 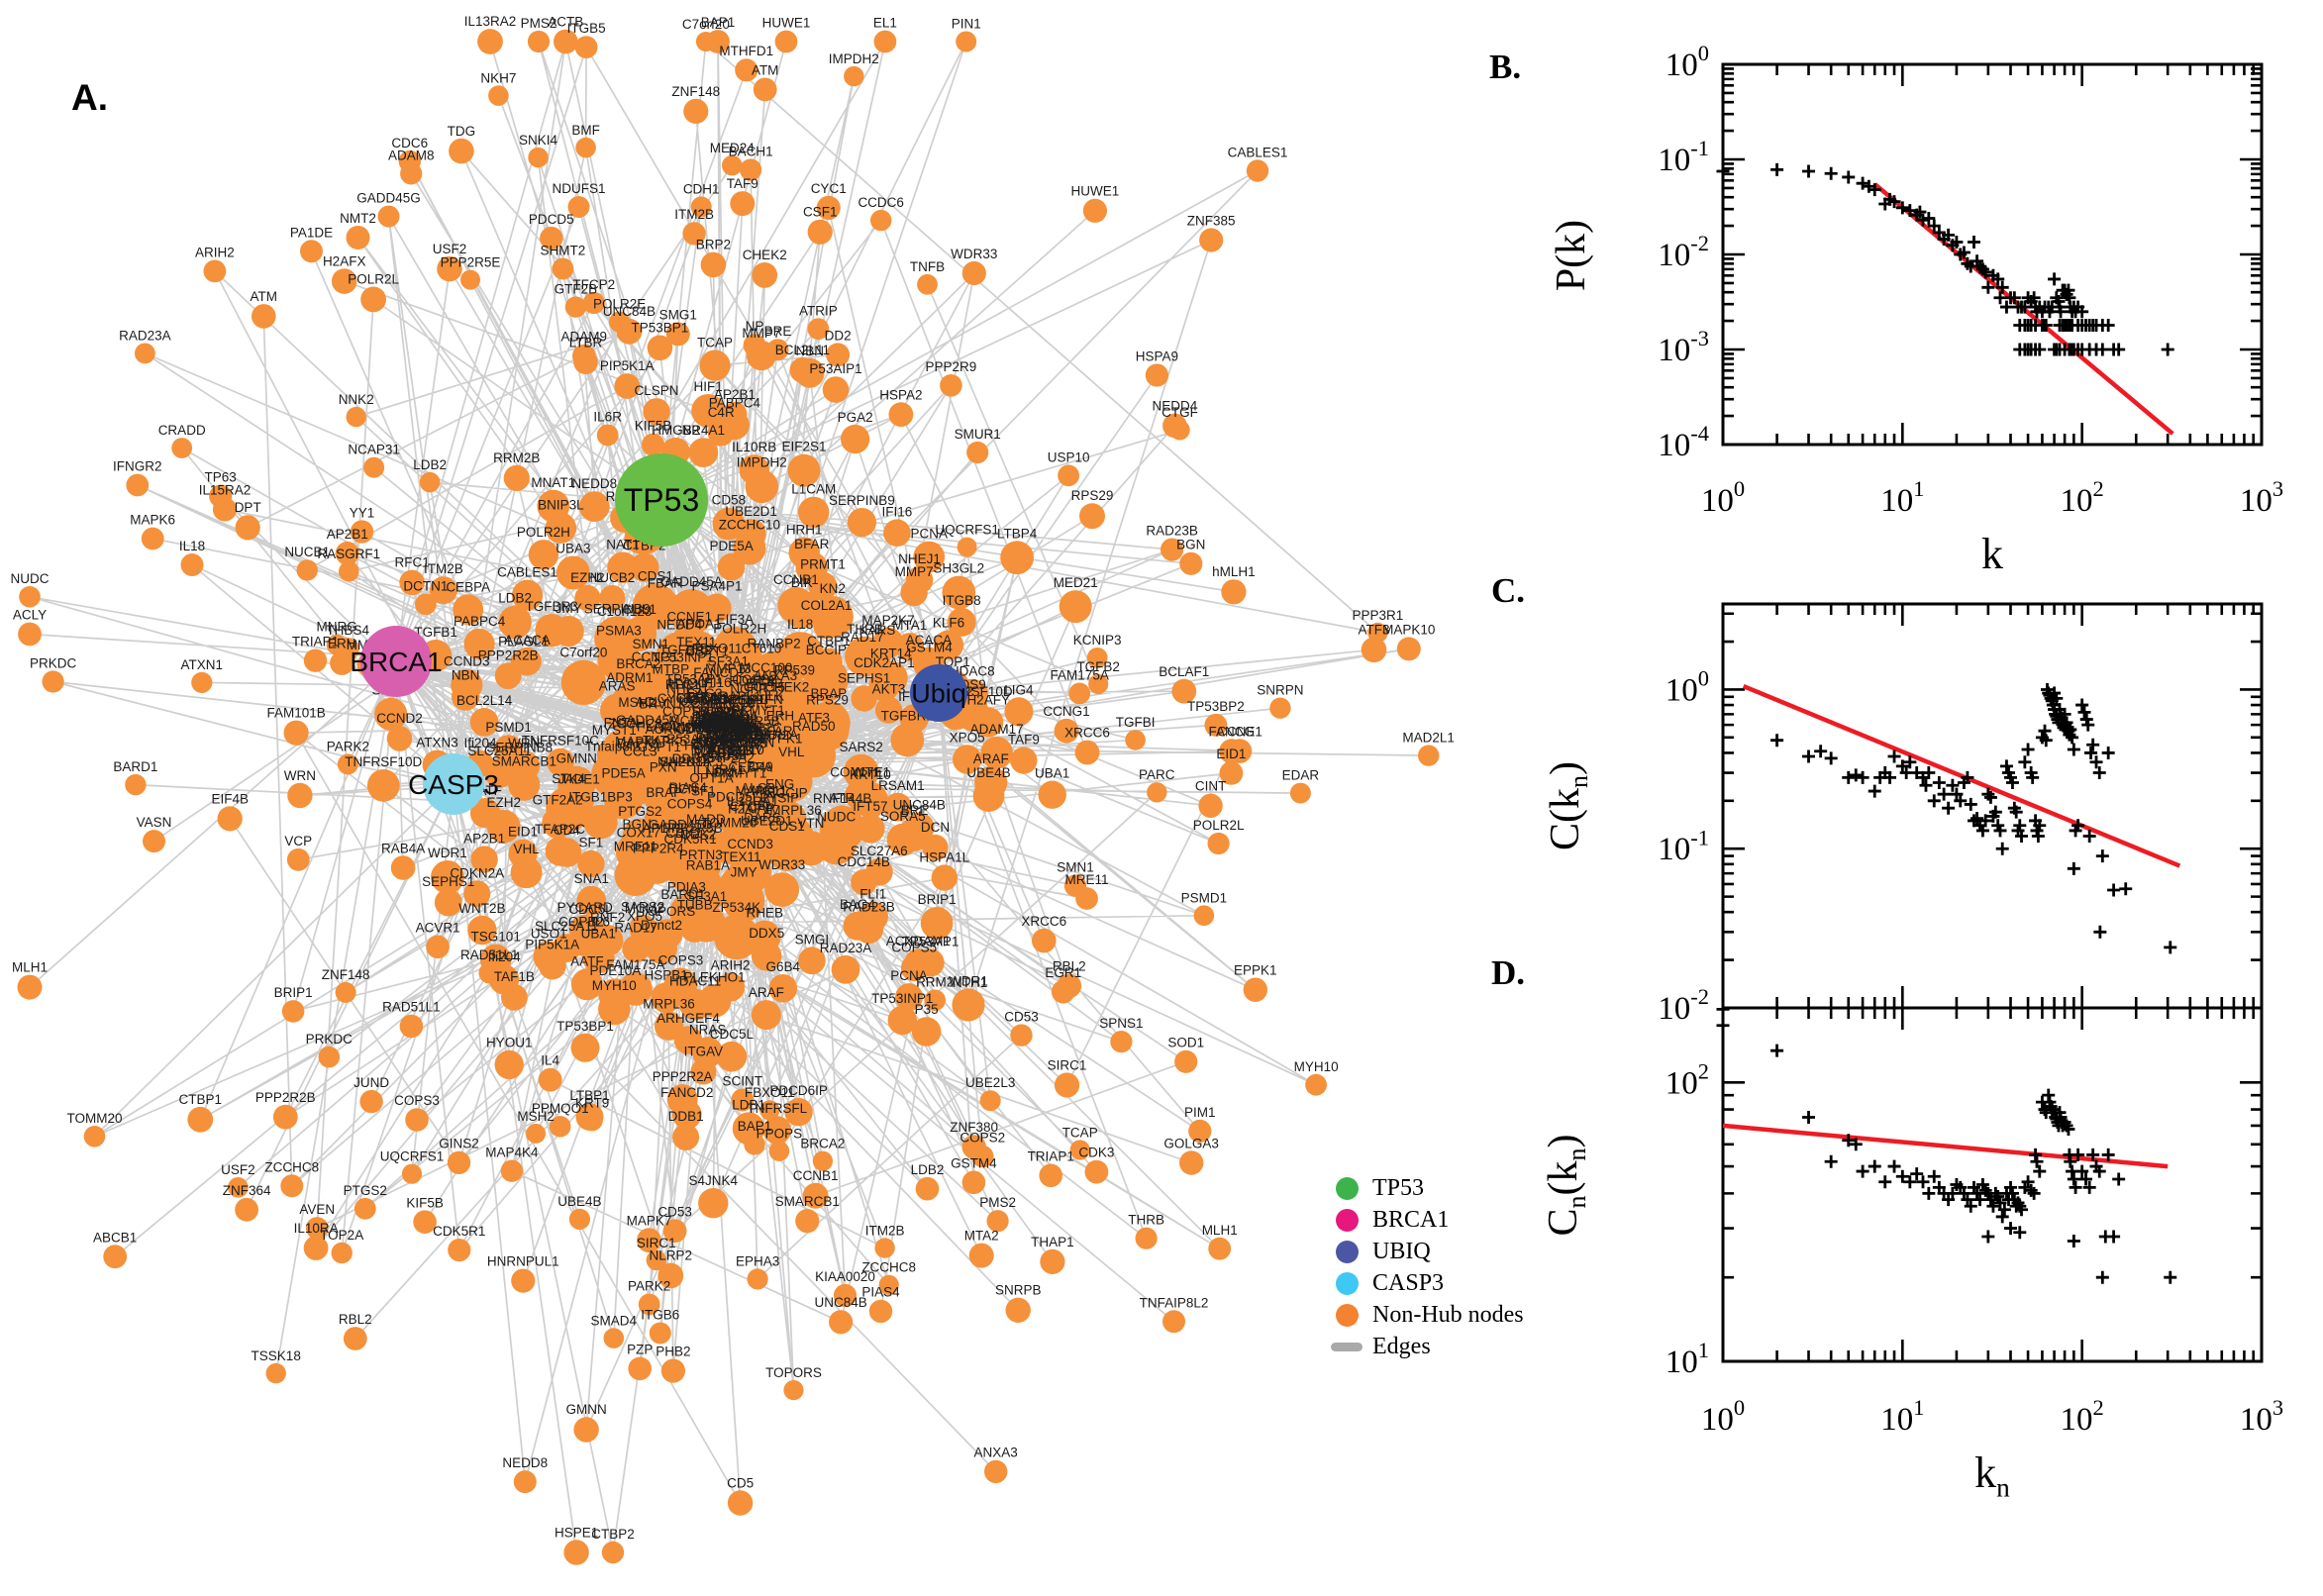 What do you see at coordinates (765, 913) in the screenshot?
I see `gene-label: RHEB` at bounding box center [765, 913].